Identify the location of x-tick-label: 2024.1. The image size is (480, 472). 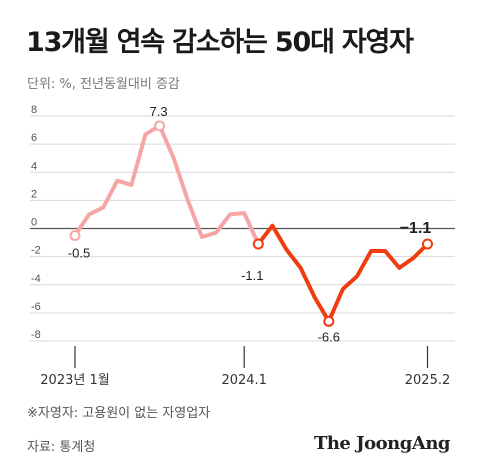
(244, 380).